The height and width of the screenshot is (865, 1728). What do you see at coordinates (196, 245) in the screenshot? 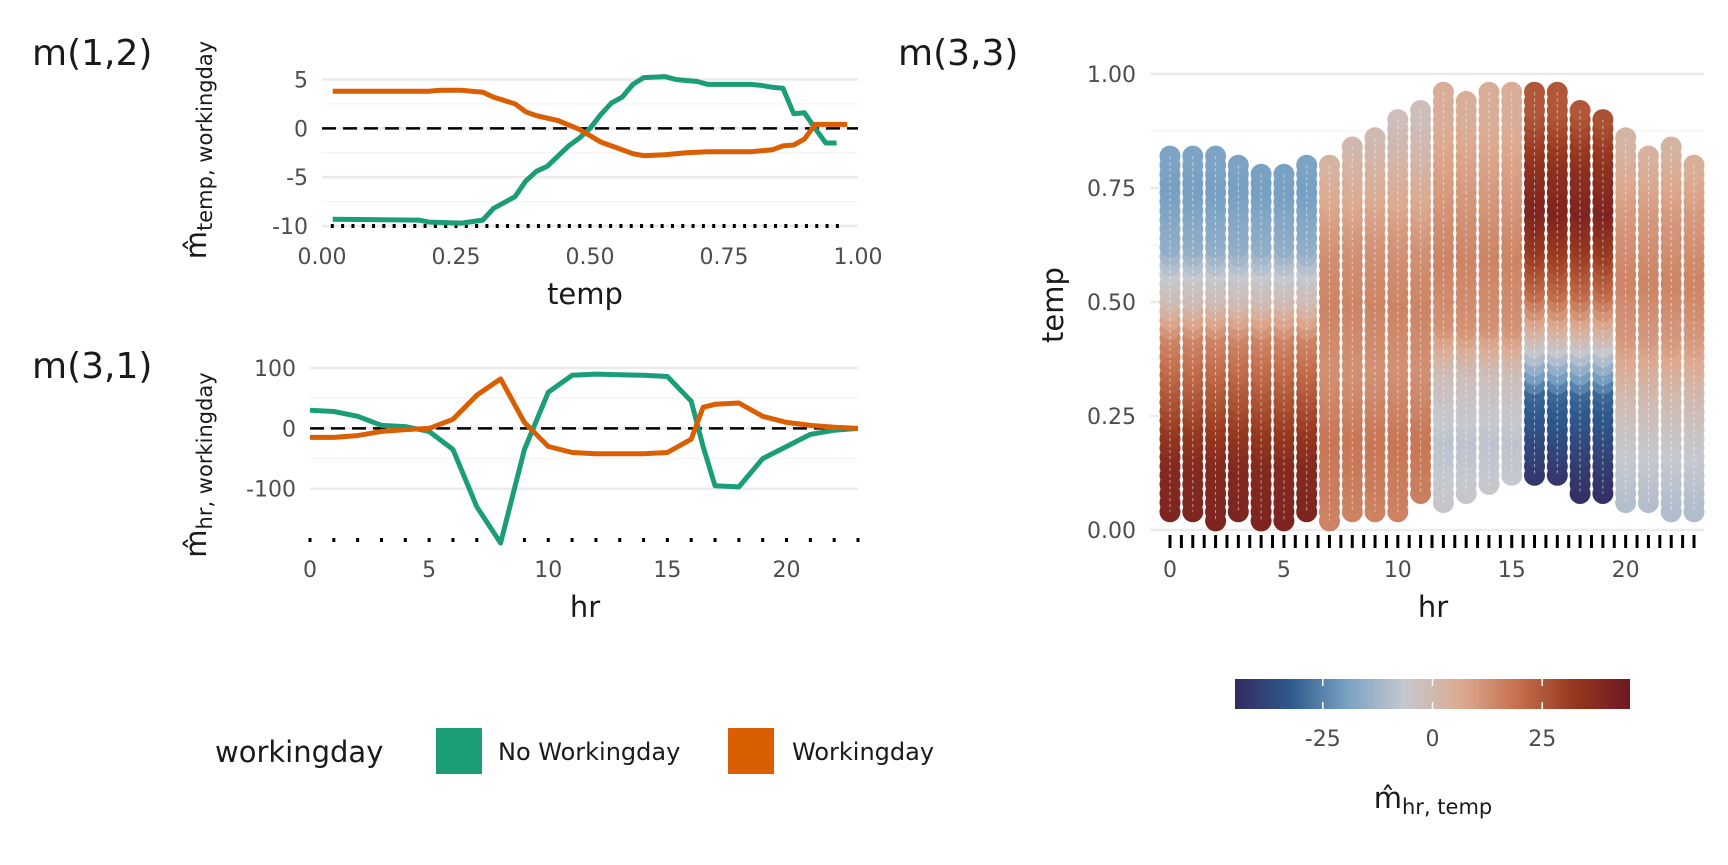
I see `ylabel-m12-main: m̂` at bounding box center [196, 245].